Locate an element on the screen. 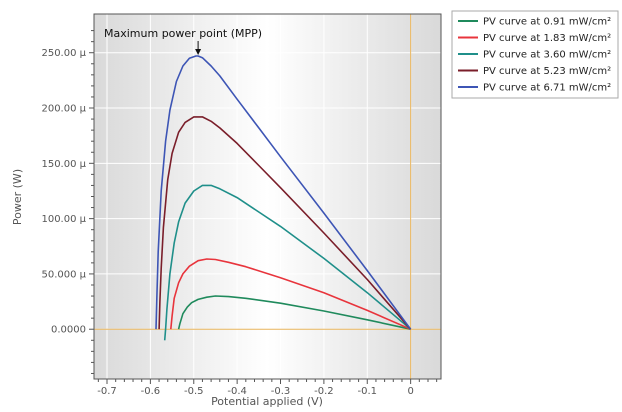 This screenshot has height=412, width=622. mpp-annotation-text: Maximum power point (MPP) is located at coordinates (183, 33).